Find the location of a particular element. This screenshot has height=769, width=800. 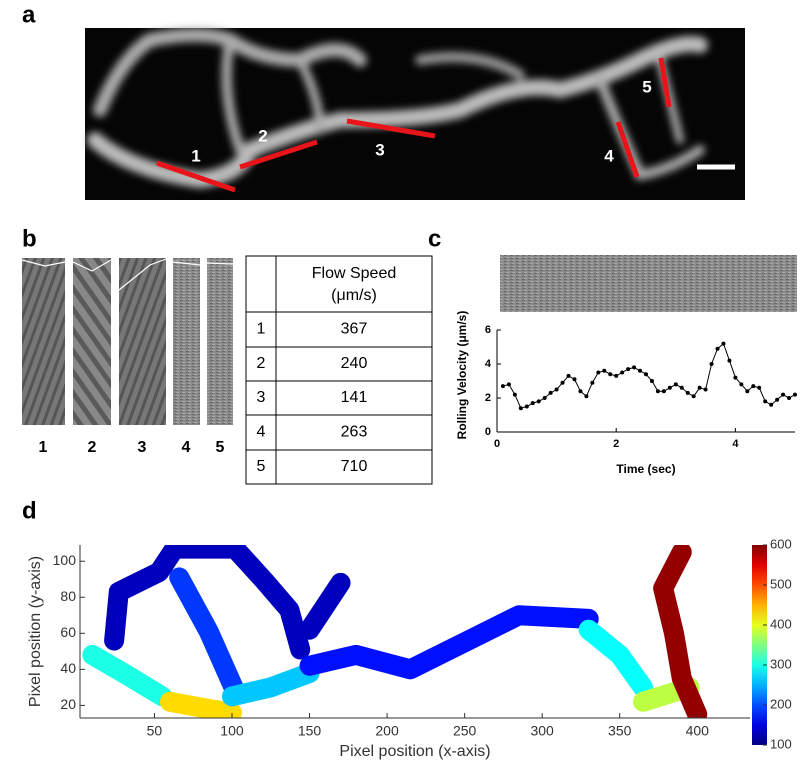

y-tick-label: 4 is located at coordinates (488, 364).